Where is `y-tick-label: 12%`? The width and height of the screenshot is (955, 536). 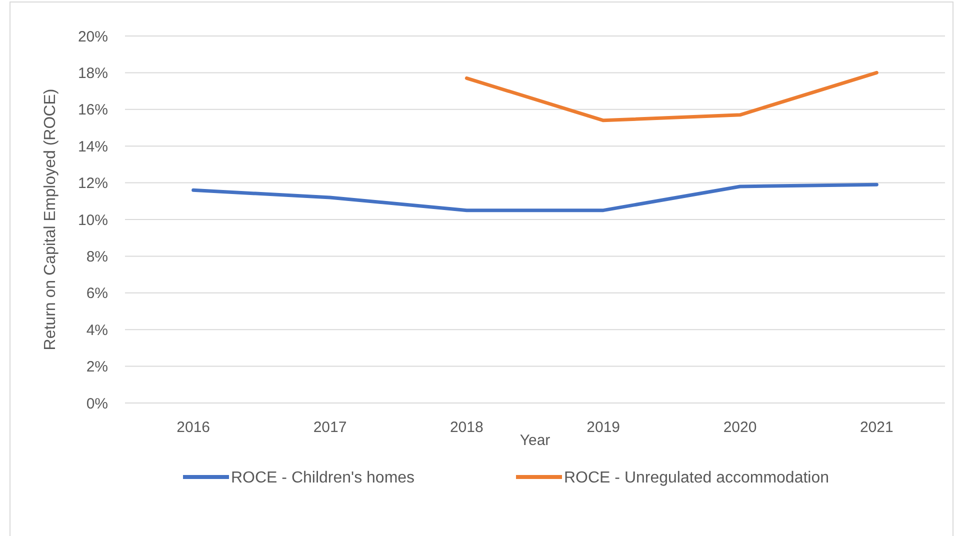 y-tick-label: 12% is located at coordinates (93, 183).